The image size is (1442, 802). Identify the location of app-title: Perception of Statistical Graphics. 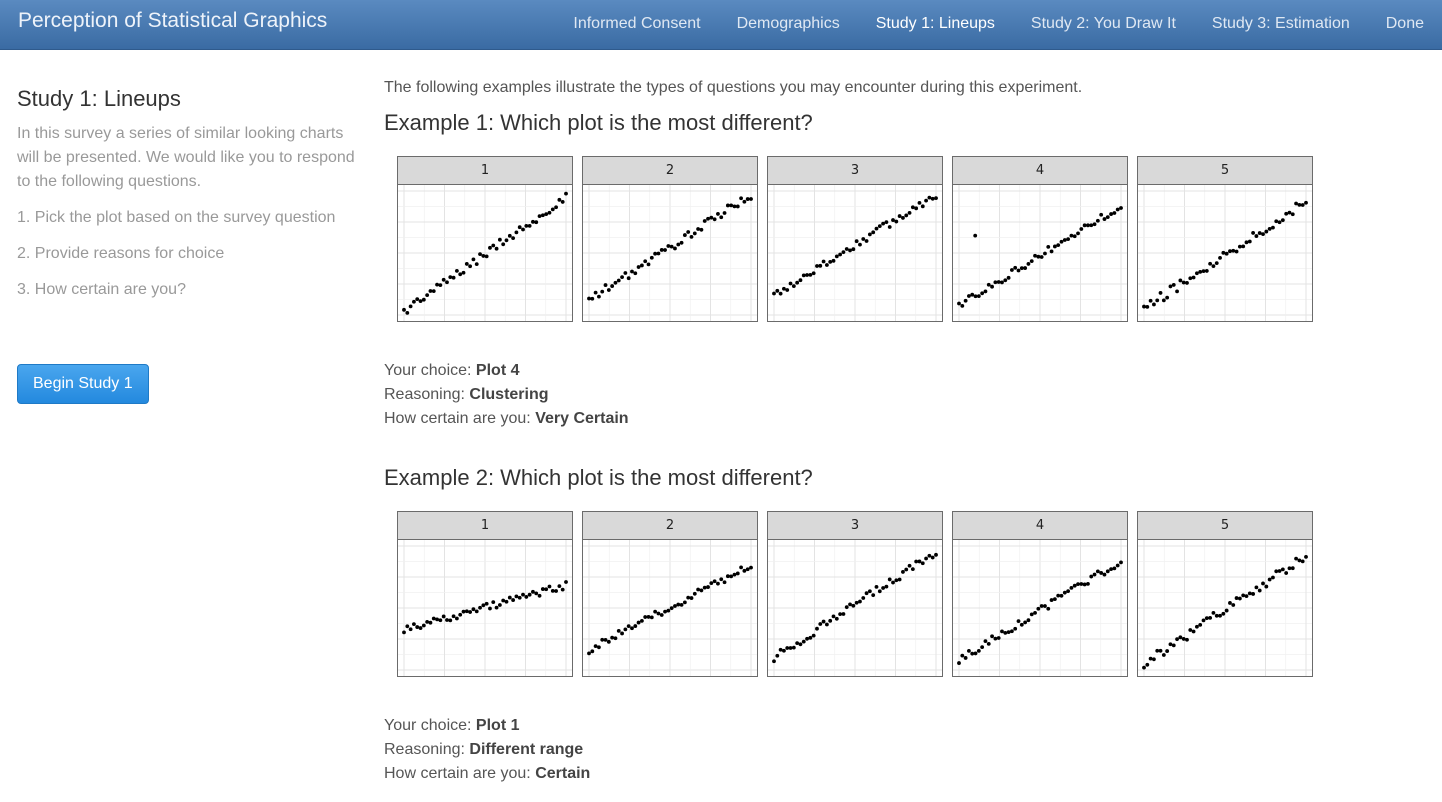
(173, 20).